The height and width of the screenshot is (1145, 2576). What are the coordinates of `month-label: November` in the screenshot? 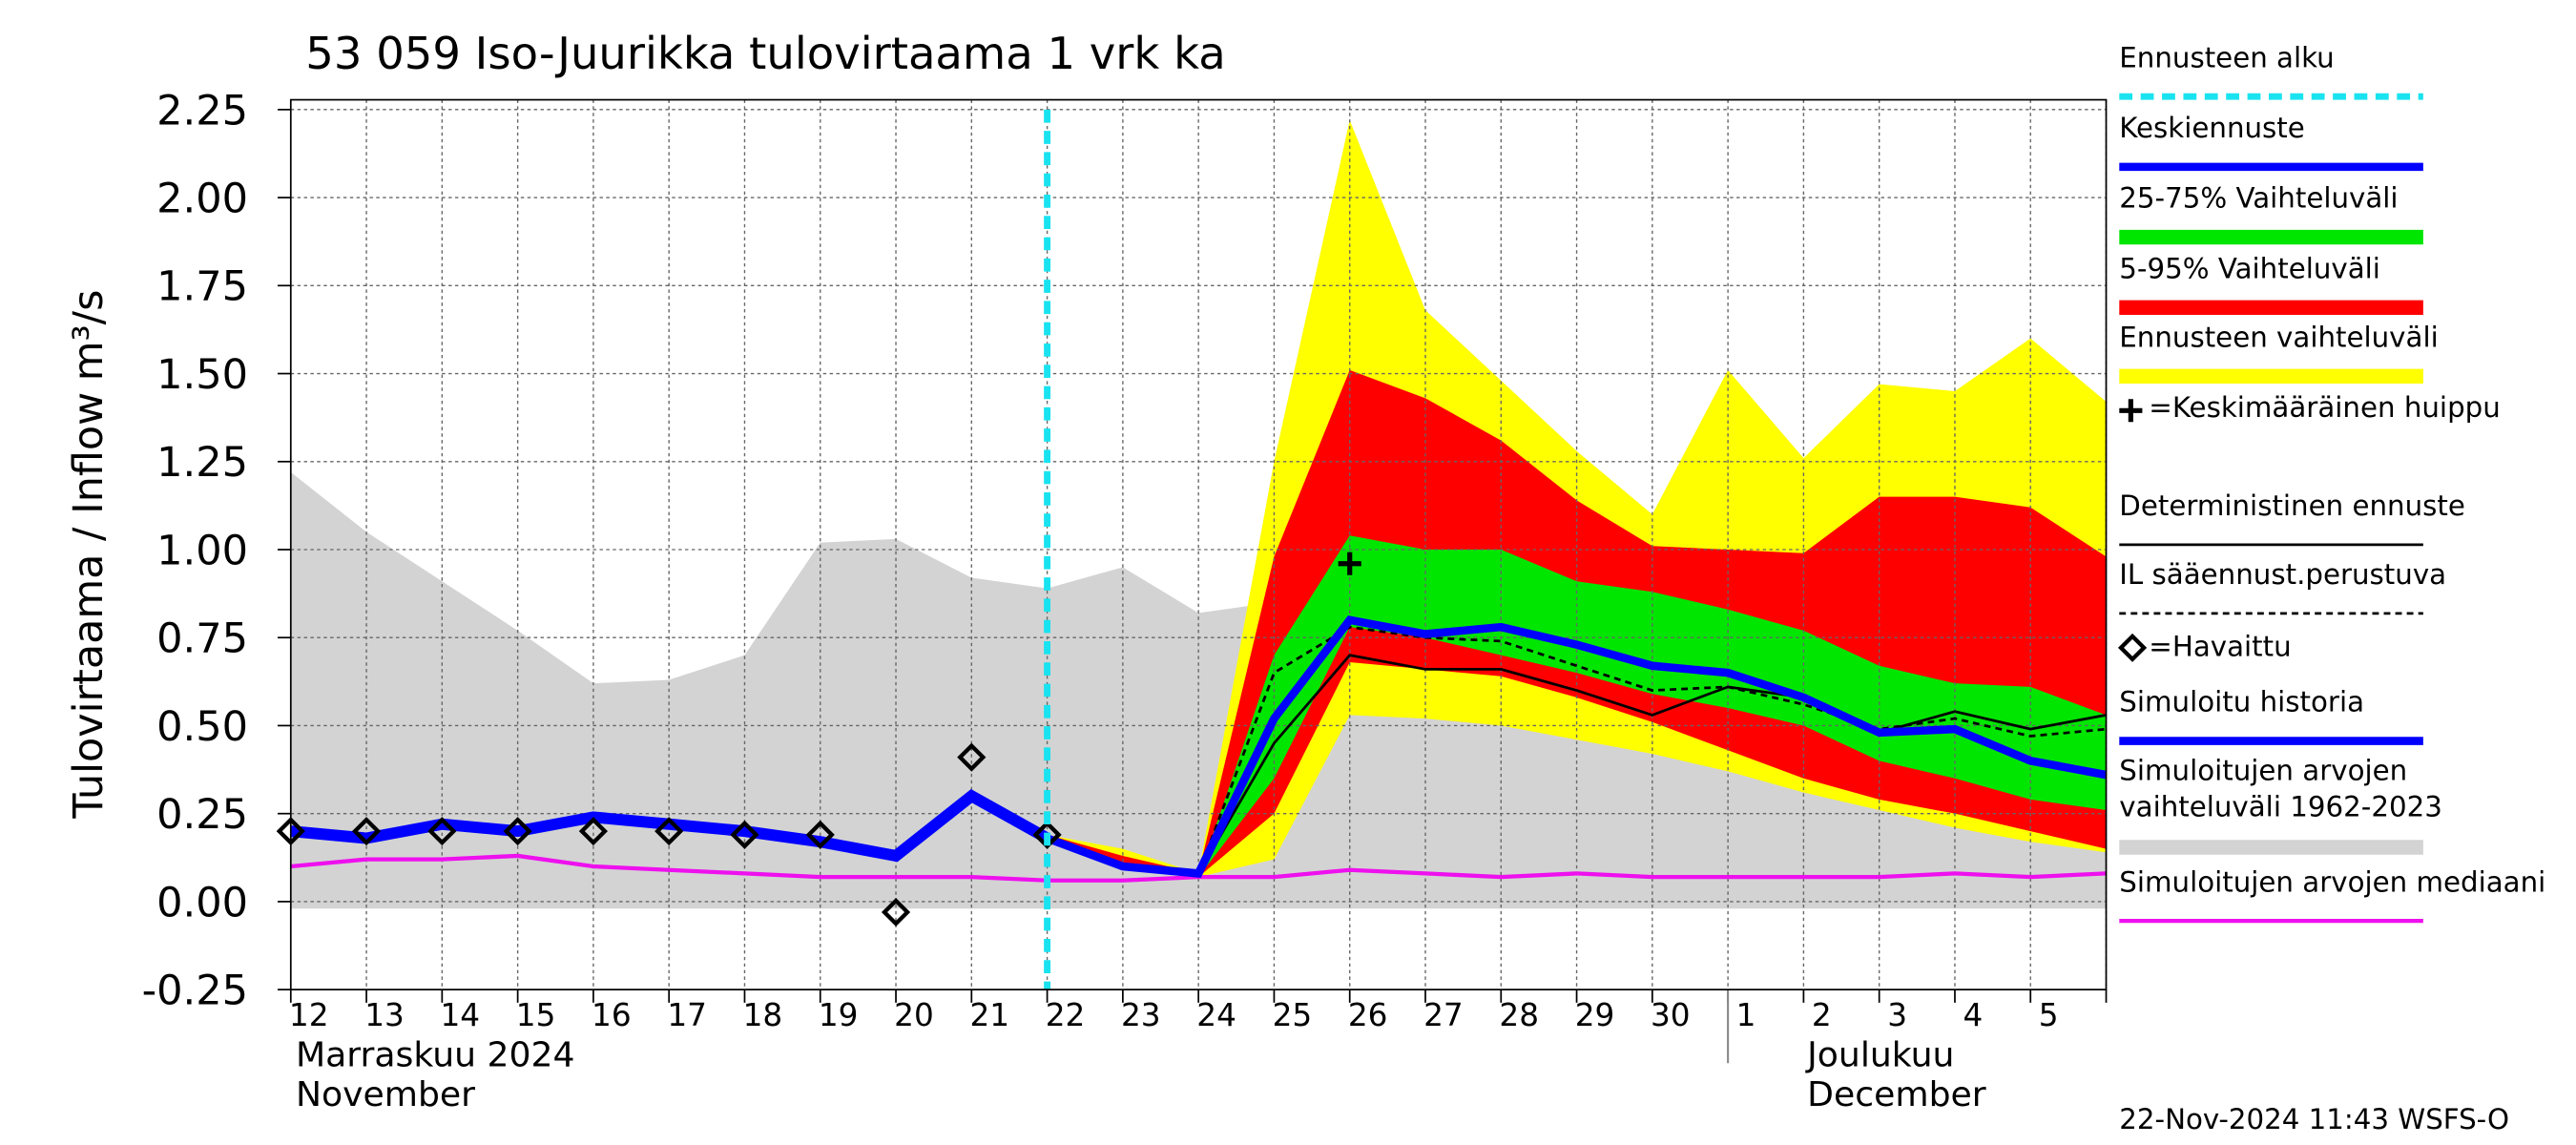 It's located at (385, 1094).